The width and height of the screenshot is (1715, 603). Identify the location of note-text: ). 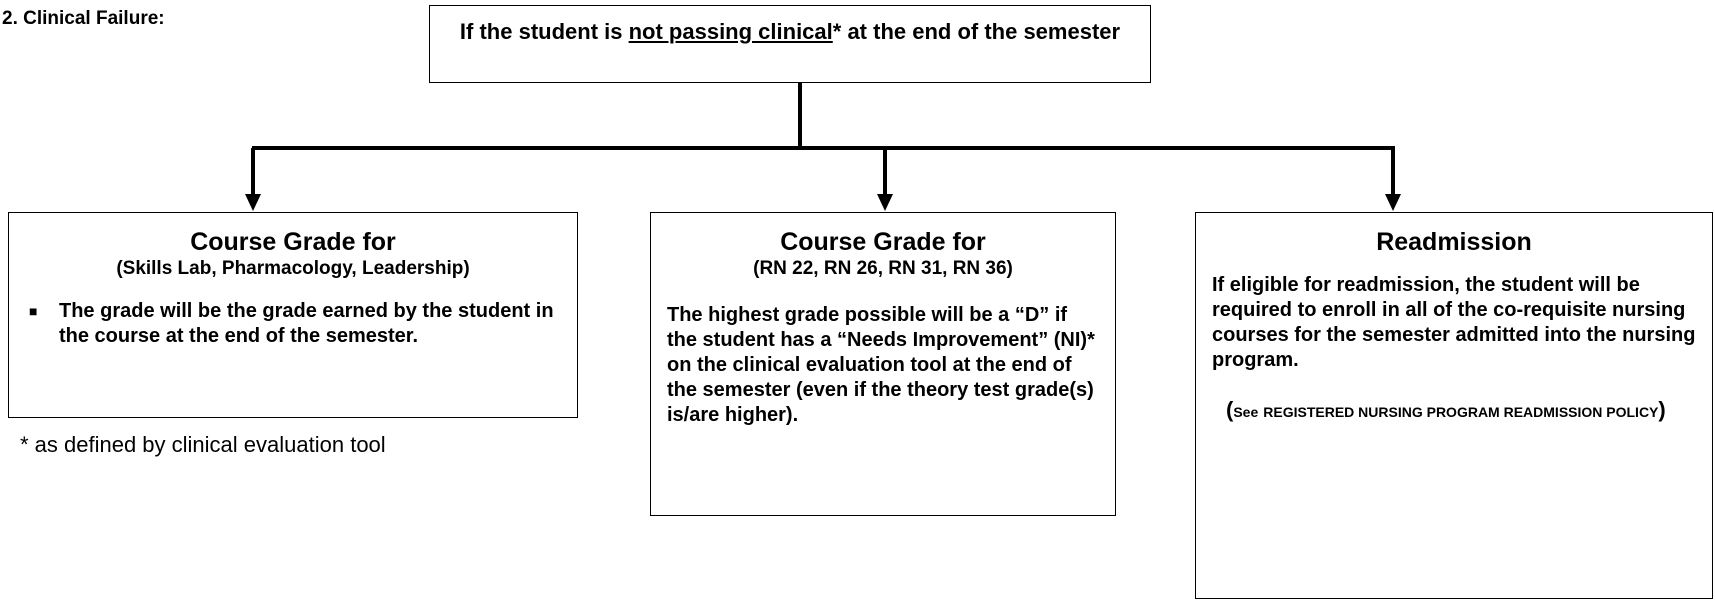
(1662, 409).